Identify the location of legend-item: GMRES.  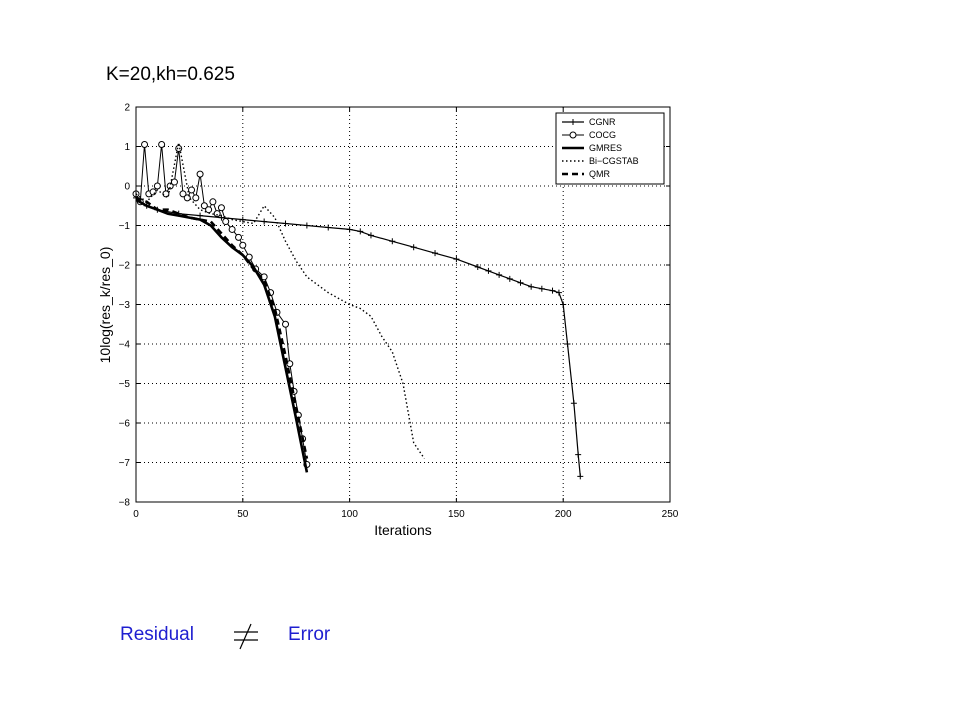
(592, 148).